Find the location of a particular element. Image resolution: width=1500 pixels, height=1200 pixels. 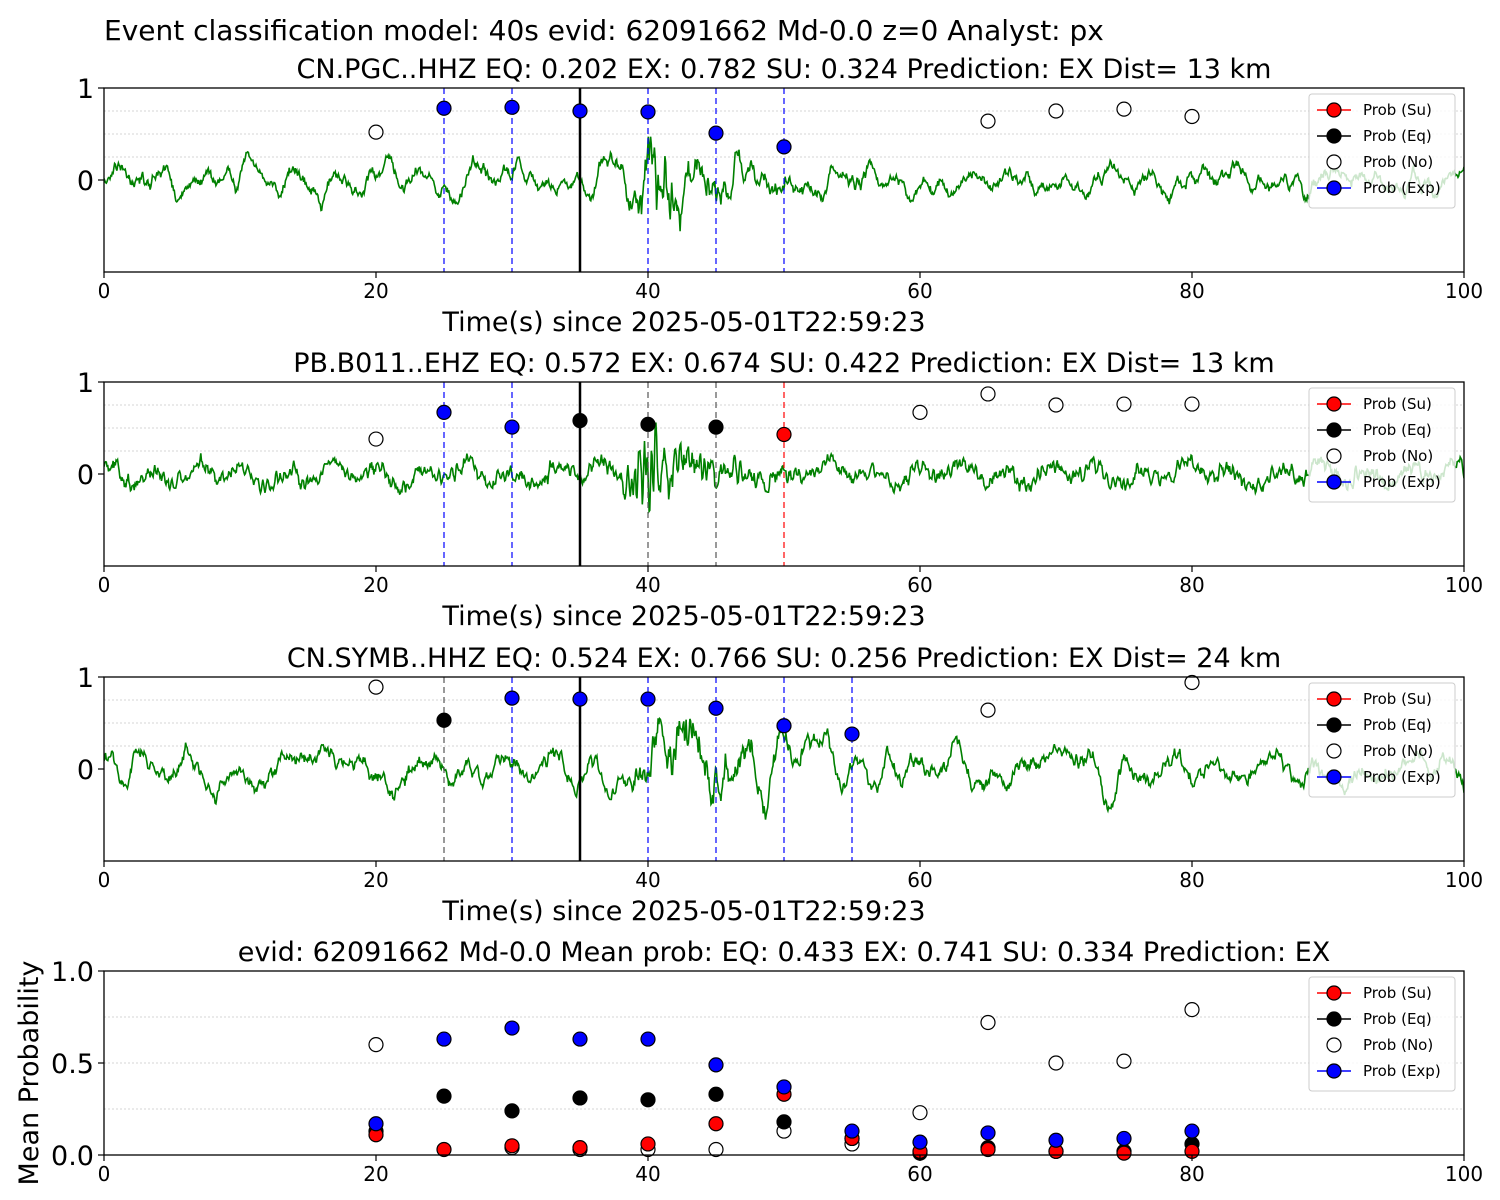

waveform-trace is located at coordinates (784, 468).